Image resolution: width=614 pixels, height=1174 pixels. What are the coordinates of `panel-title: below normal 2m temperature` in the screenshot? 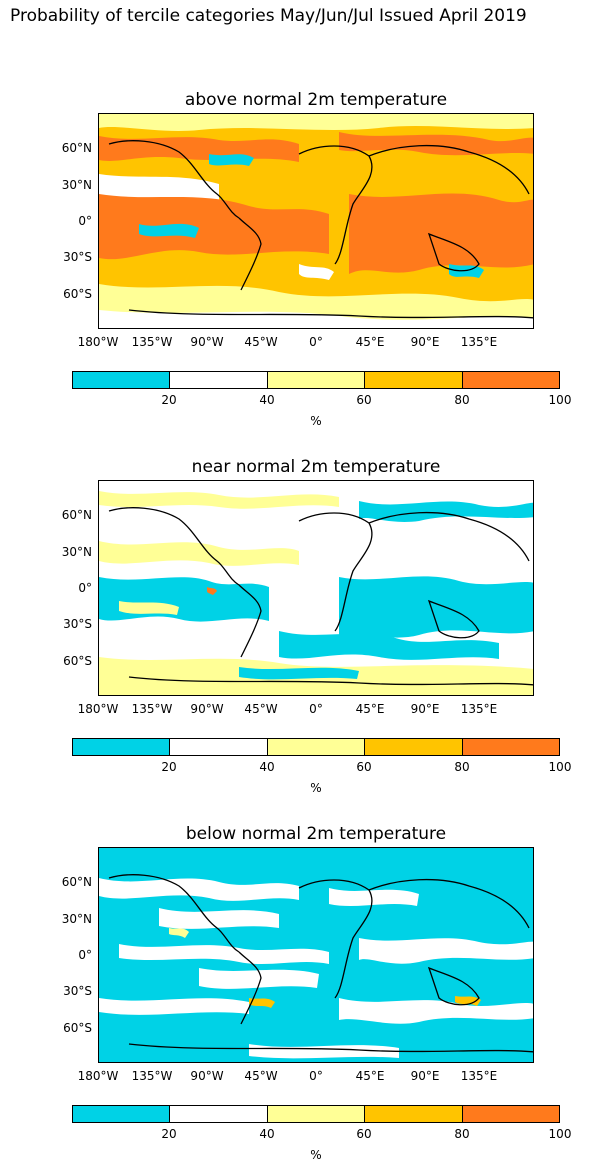 It's located at (316, 834).